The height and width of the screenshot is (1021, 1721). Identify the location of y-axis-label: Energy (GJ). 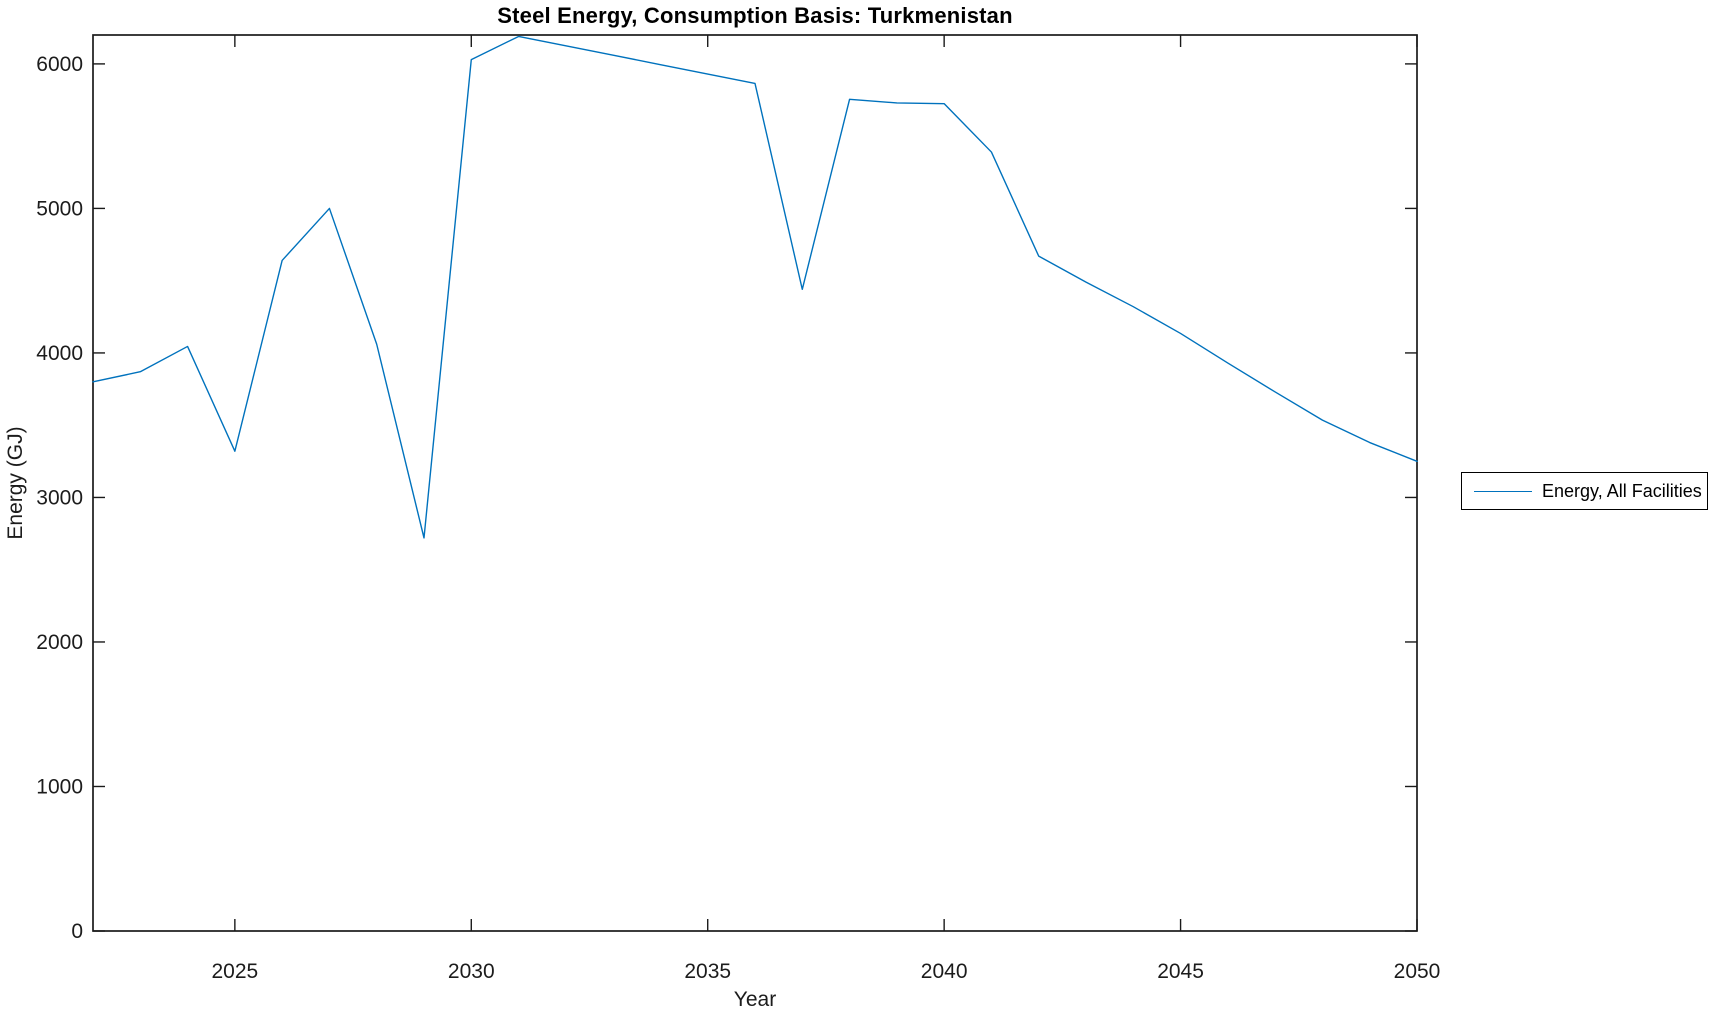
(15, 483).